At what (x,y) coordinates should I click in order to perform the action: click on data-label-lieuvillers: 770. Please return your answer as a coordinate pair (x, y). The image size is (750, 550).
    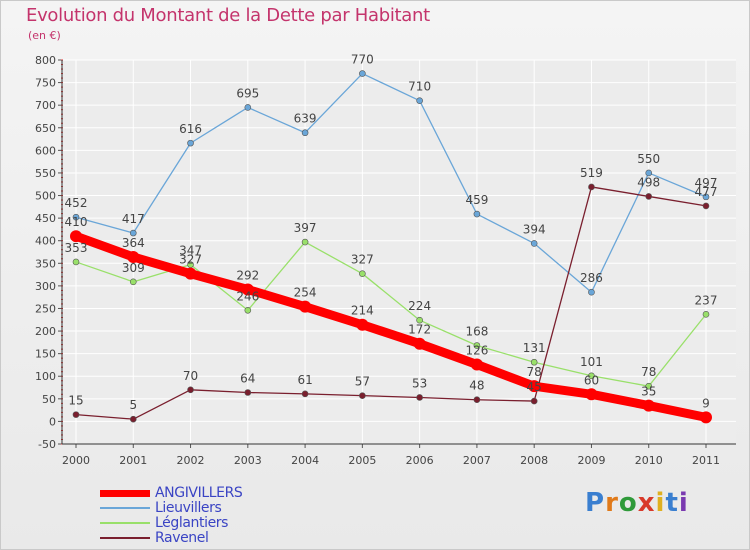
    Looking at the image, I should click on (362, 60).